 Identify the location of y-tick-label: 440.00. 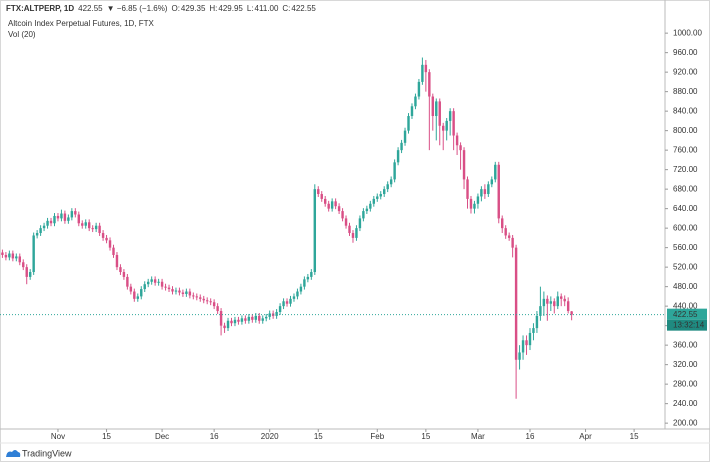
(685, 305).